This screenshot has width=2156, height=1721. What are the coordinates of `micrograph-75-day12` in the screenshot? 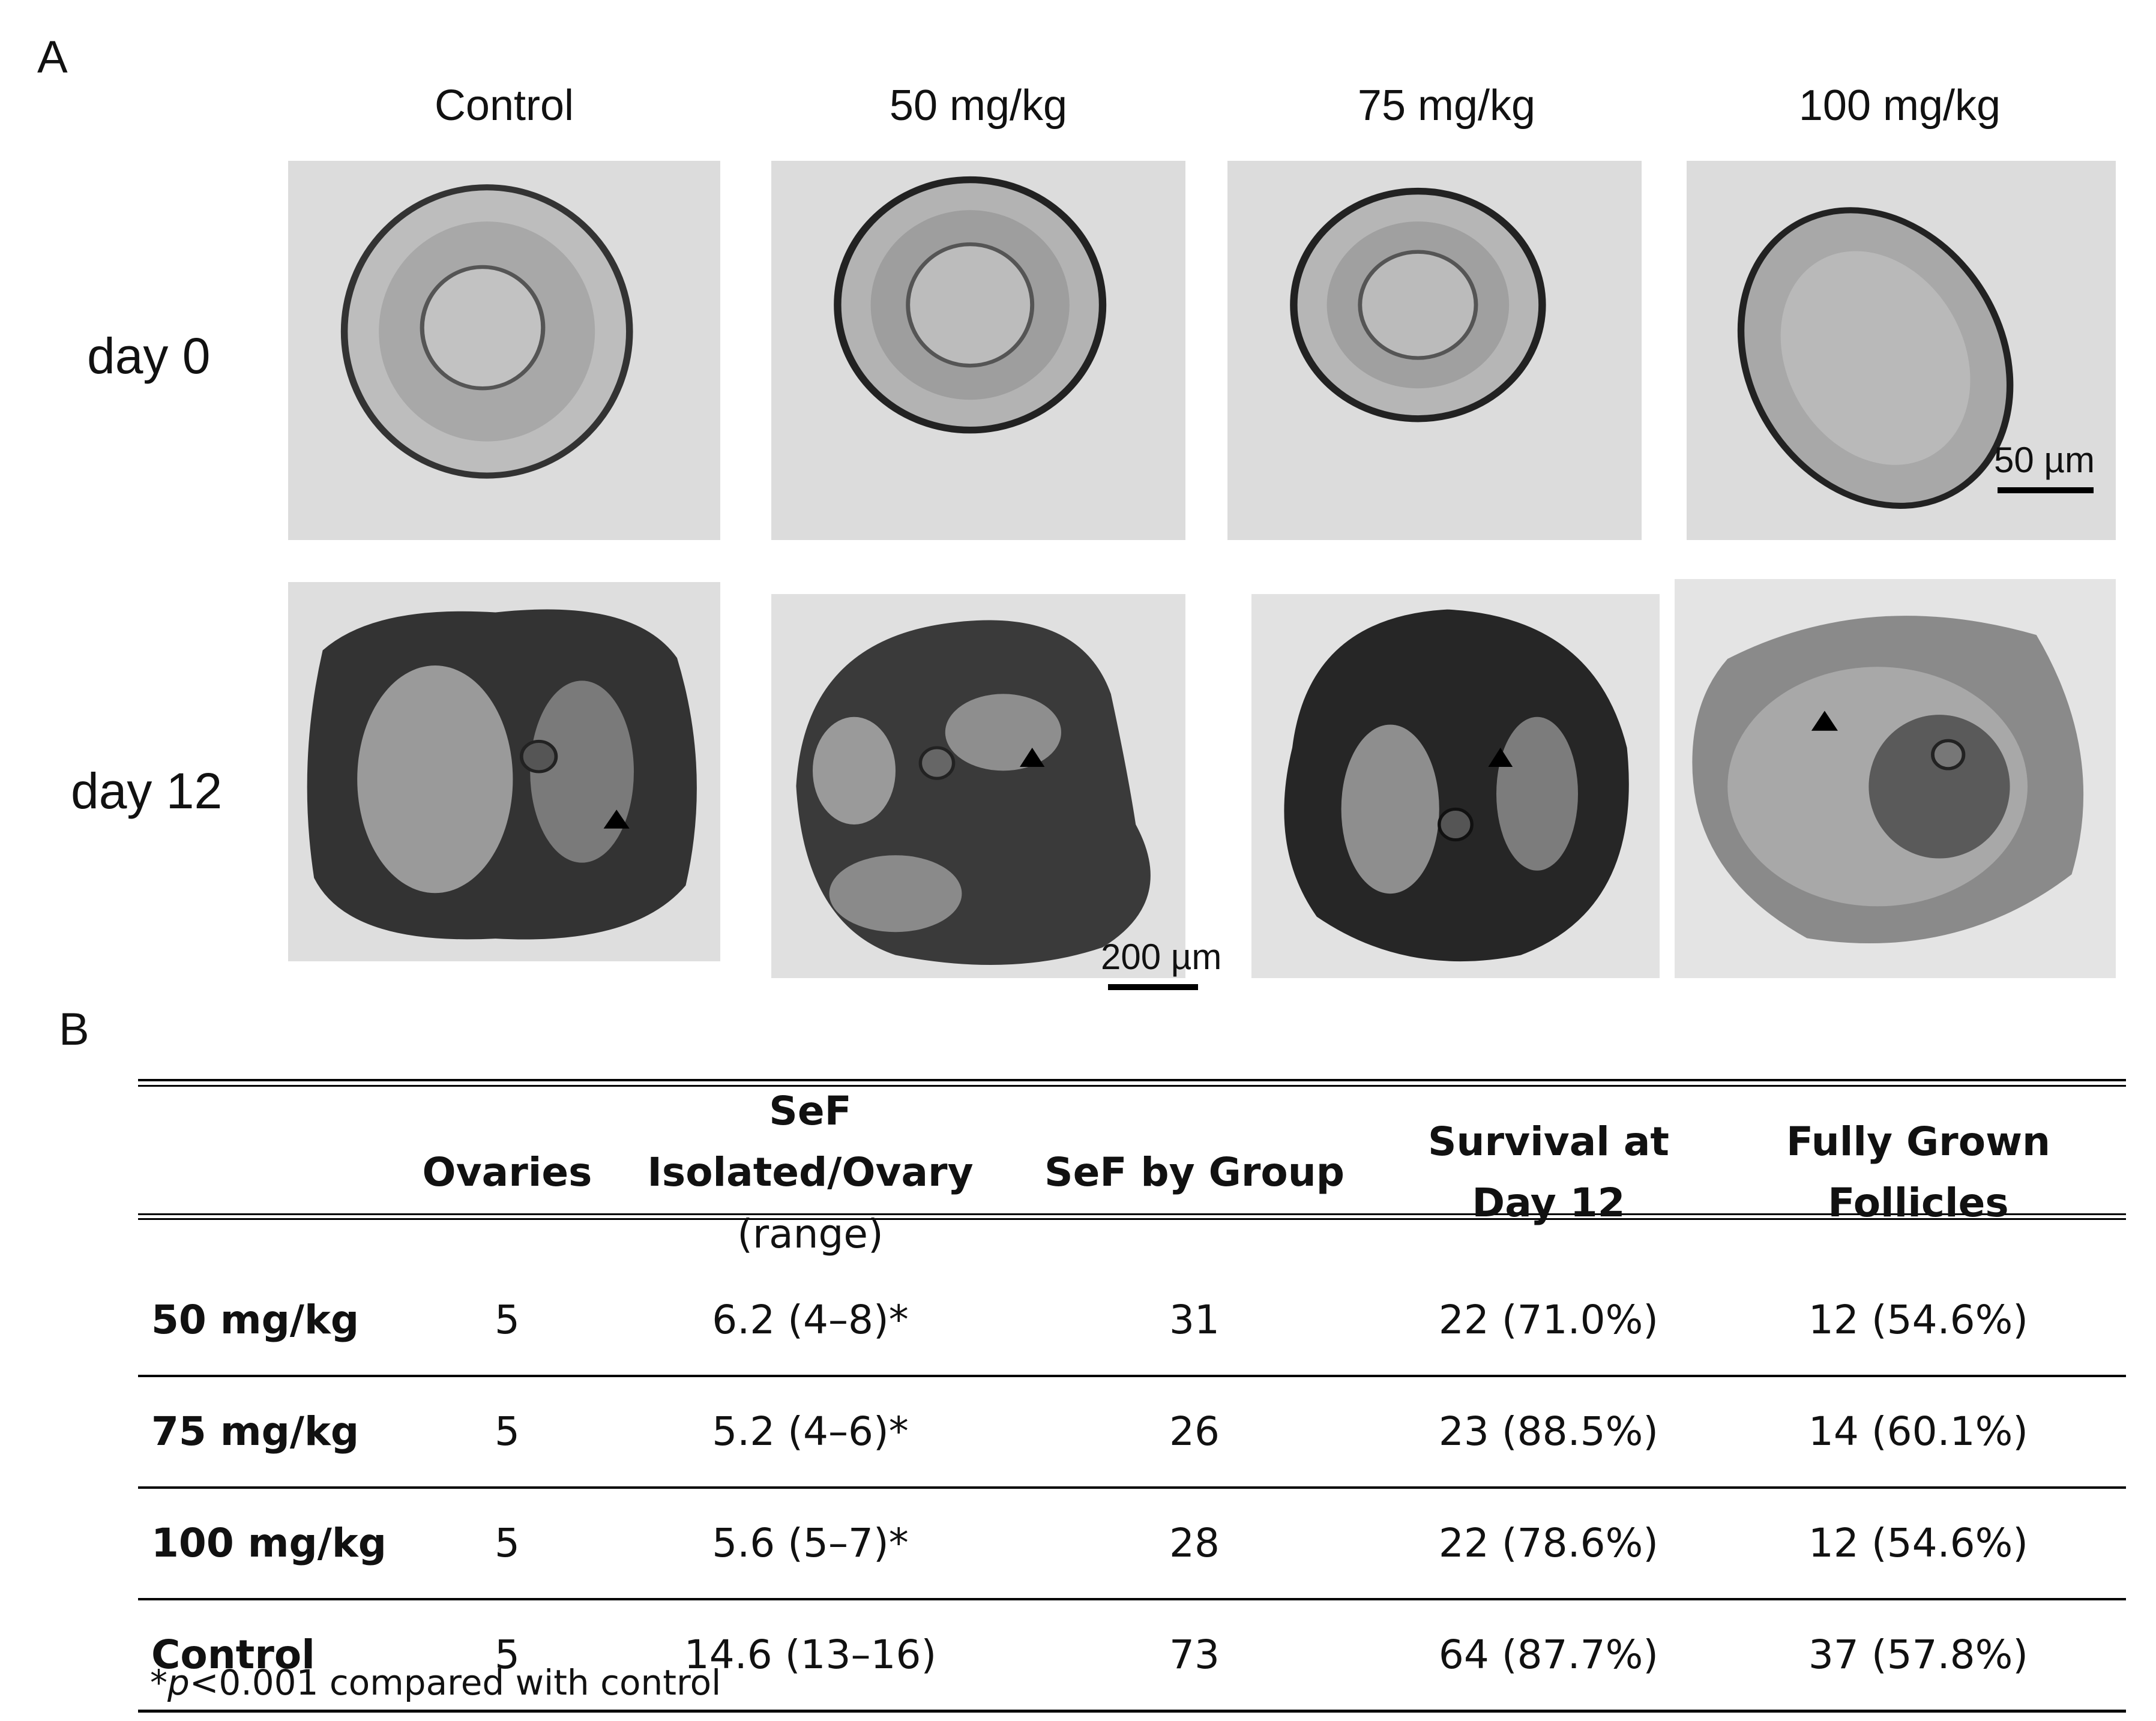 It's located at (1455, 786).